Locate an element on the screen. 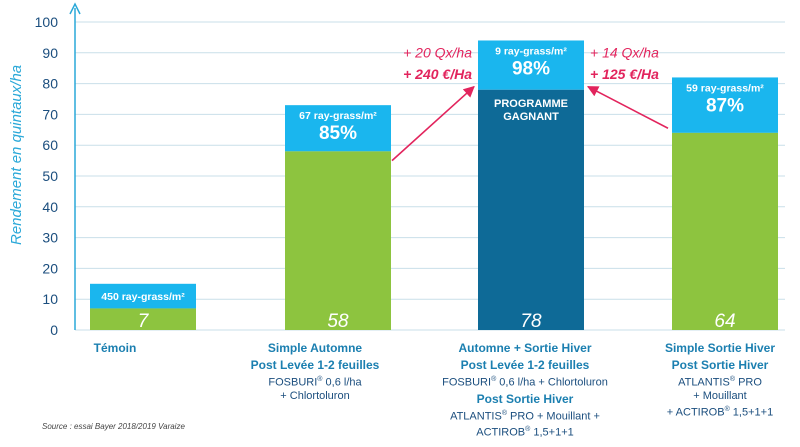 The width and height of the screenshot is (800, 447). y-tick-label: 40 is located at coordinates (50, 207).